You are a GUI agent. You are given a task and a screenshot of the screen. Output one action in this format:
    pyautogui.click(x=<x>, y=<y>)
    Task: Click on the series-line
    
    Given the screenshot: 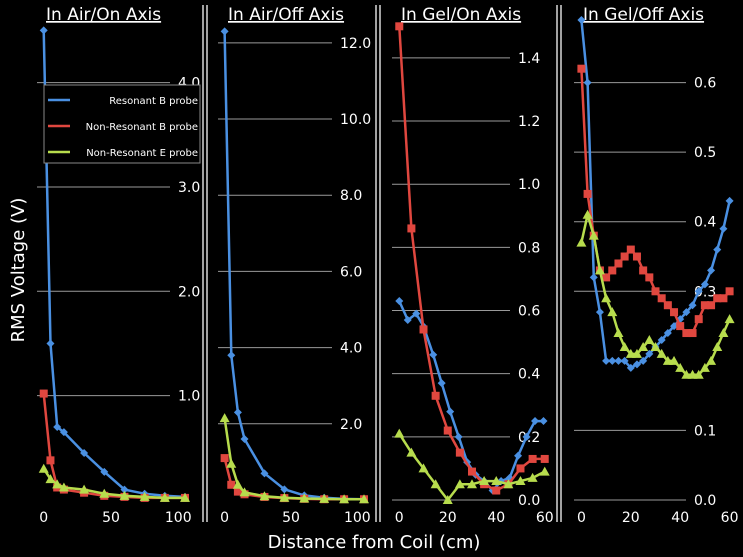 What is the action you would take?
    pyautogui.click(x=293, y=459)
    